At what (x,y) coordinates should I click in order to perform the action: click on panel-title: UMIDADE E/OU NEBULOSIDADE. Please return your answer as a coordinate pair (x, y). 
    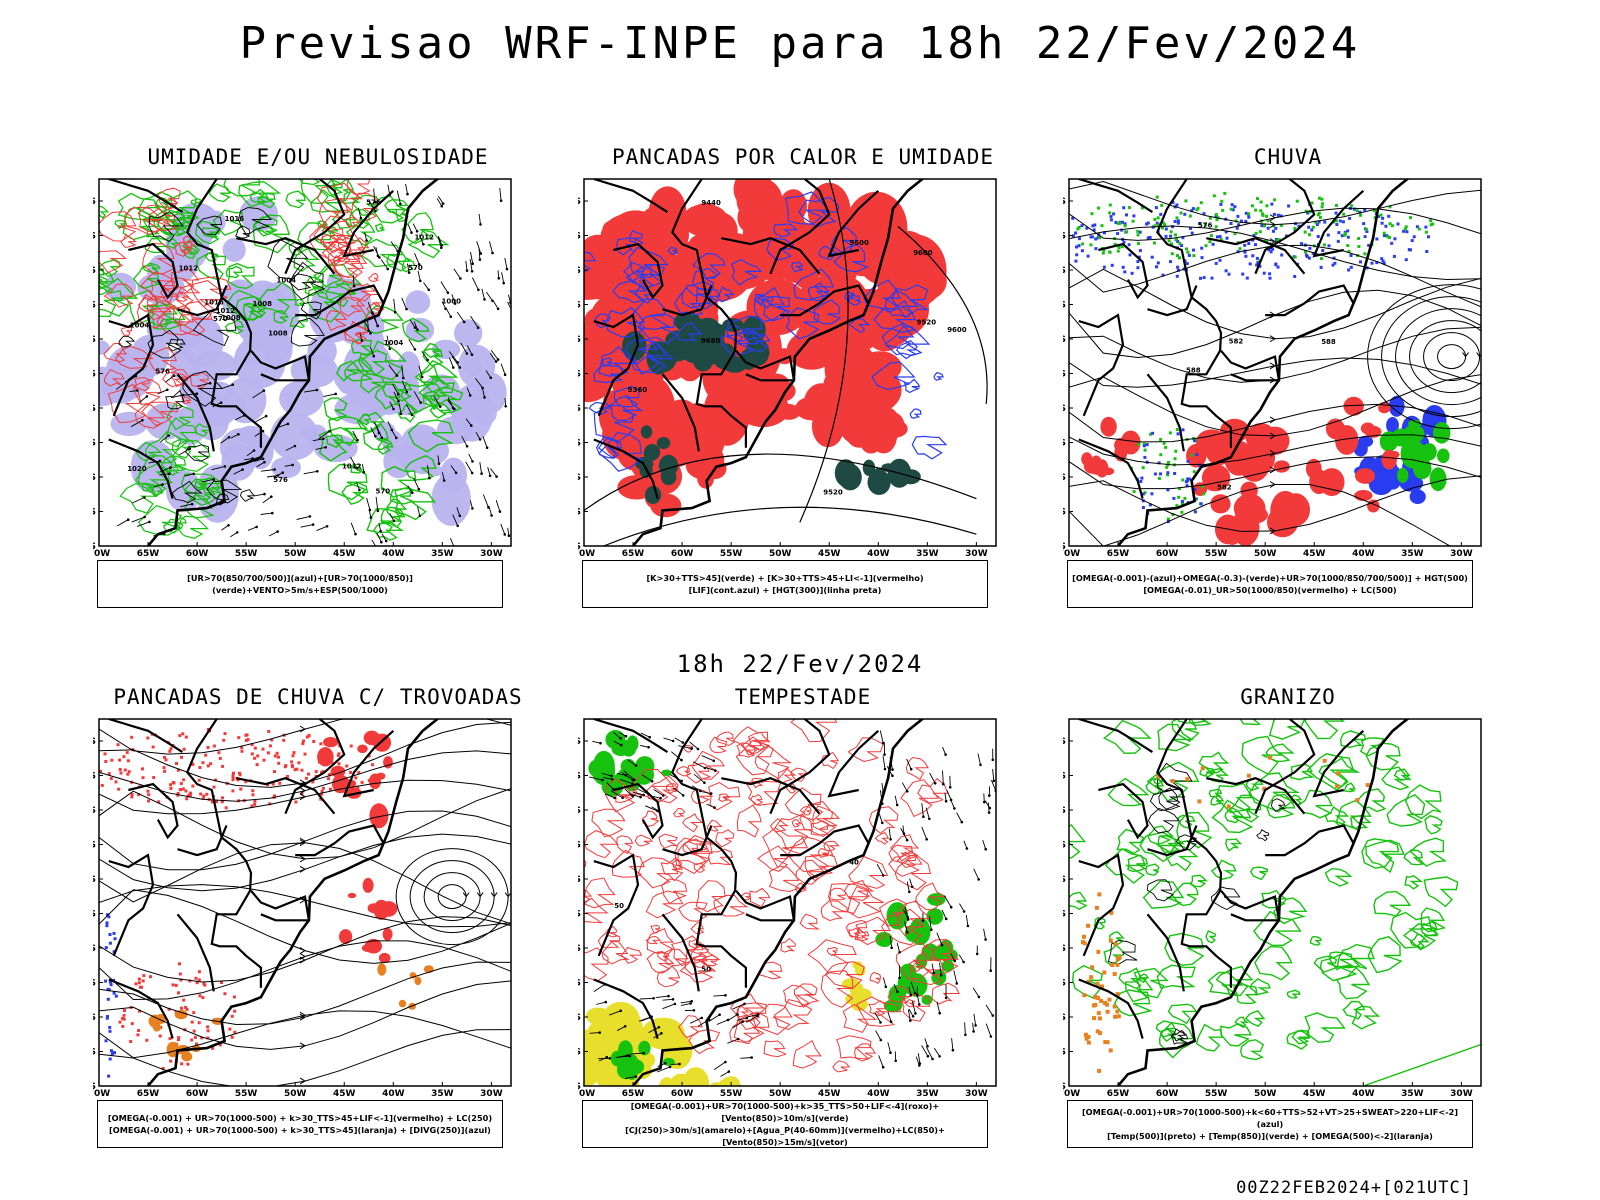
    Looking at the image, I should click on (318, 157).